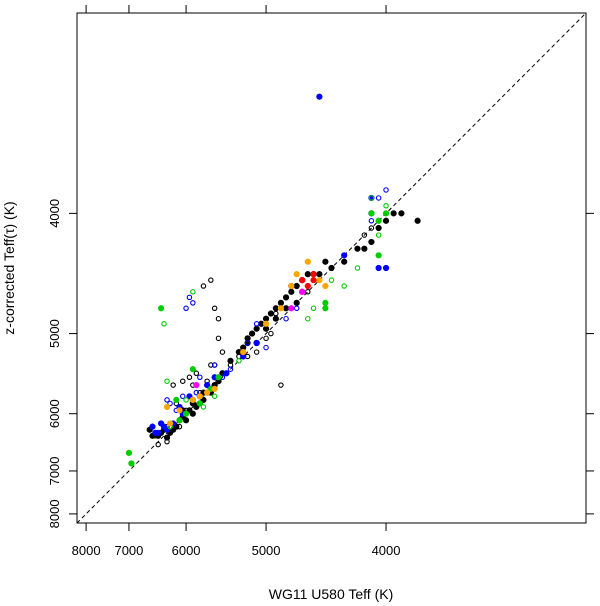 The image size is (600, 606). Describe the element at coordinates (266, 550) in the screenshot. I see `x-tick-label: 5000` at that location.